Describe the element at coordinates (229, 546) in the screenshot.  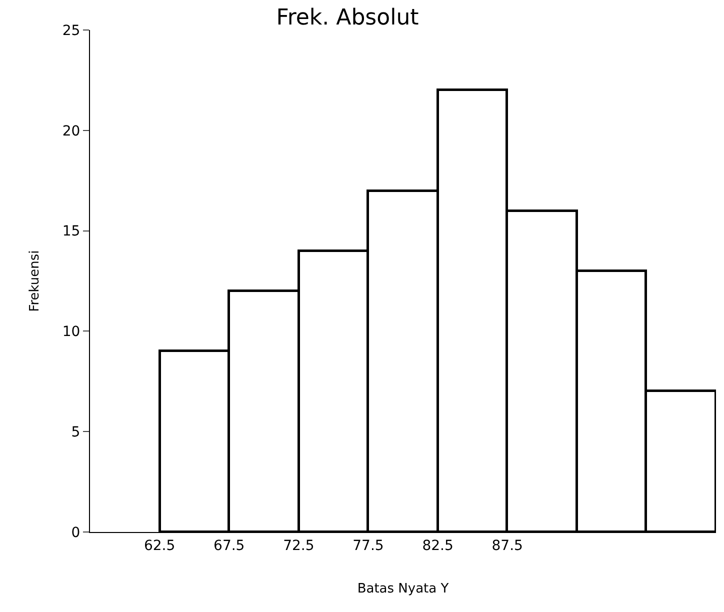
I see `x-tick-label: 67.5` at that location.